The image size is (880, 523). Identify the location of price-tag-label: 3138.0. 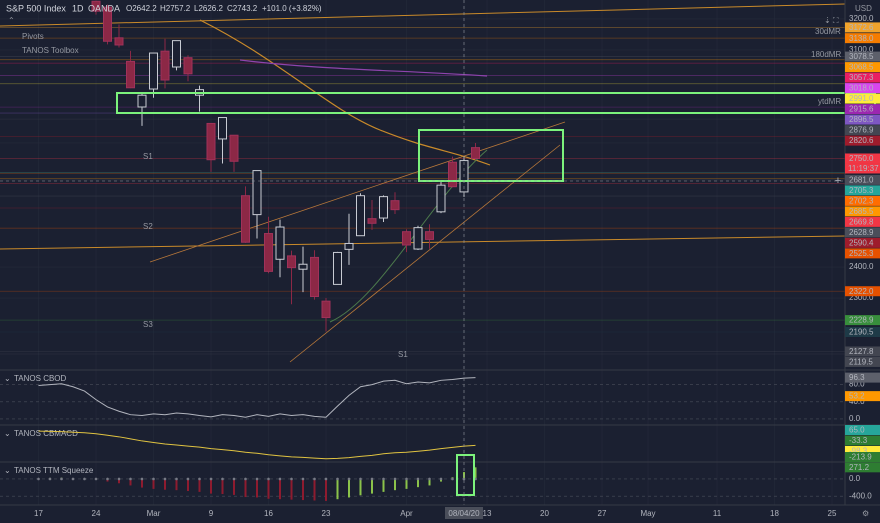
(861, 38).